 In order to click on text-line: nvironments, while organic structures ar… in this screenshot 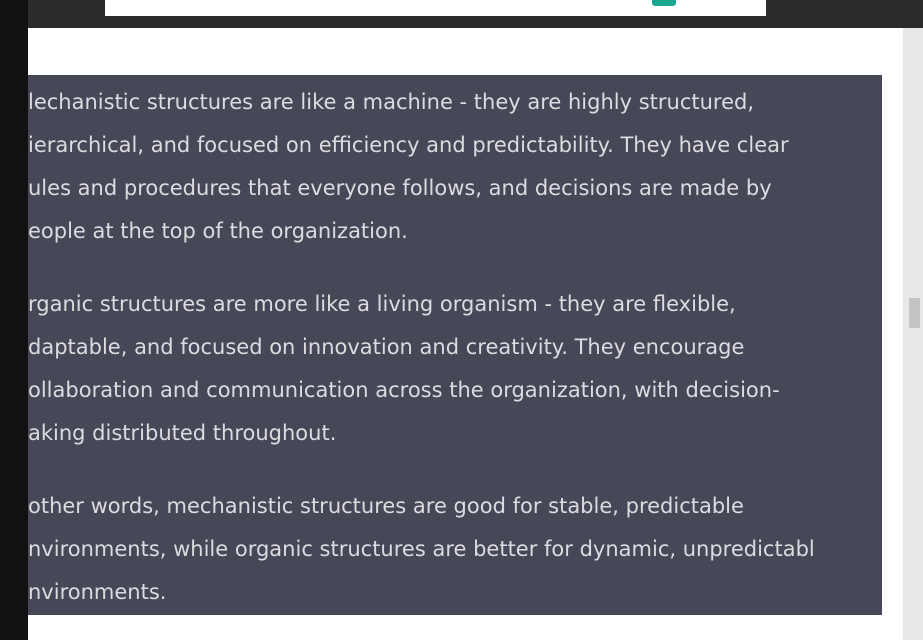, I will do `click(421, 549)`.